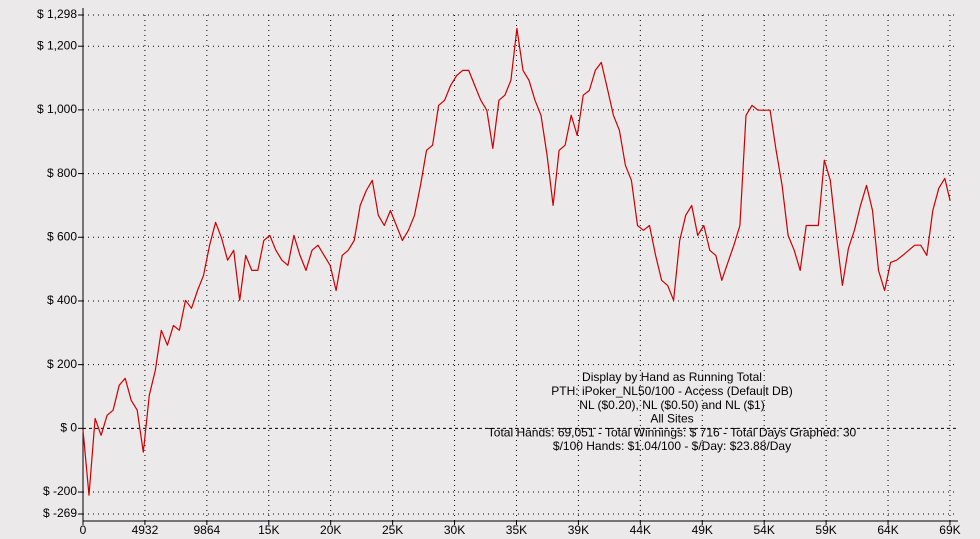 The height and width of the screenshot is (539, 980). I want to click on y-tick-label: $ 800, so click(62, 173).